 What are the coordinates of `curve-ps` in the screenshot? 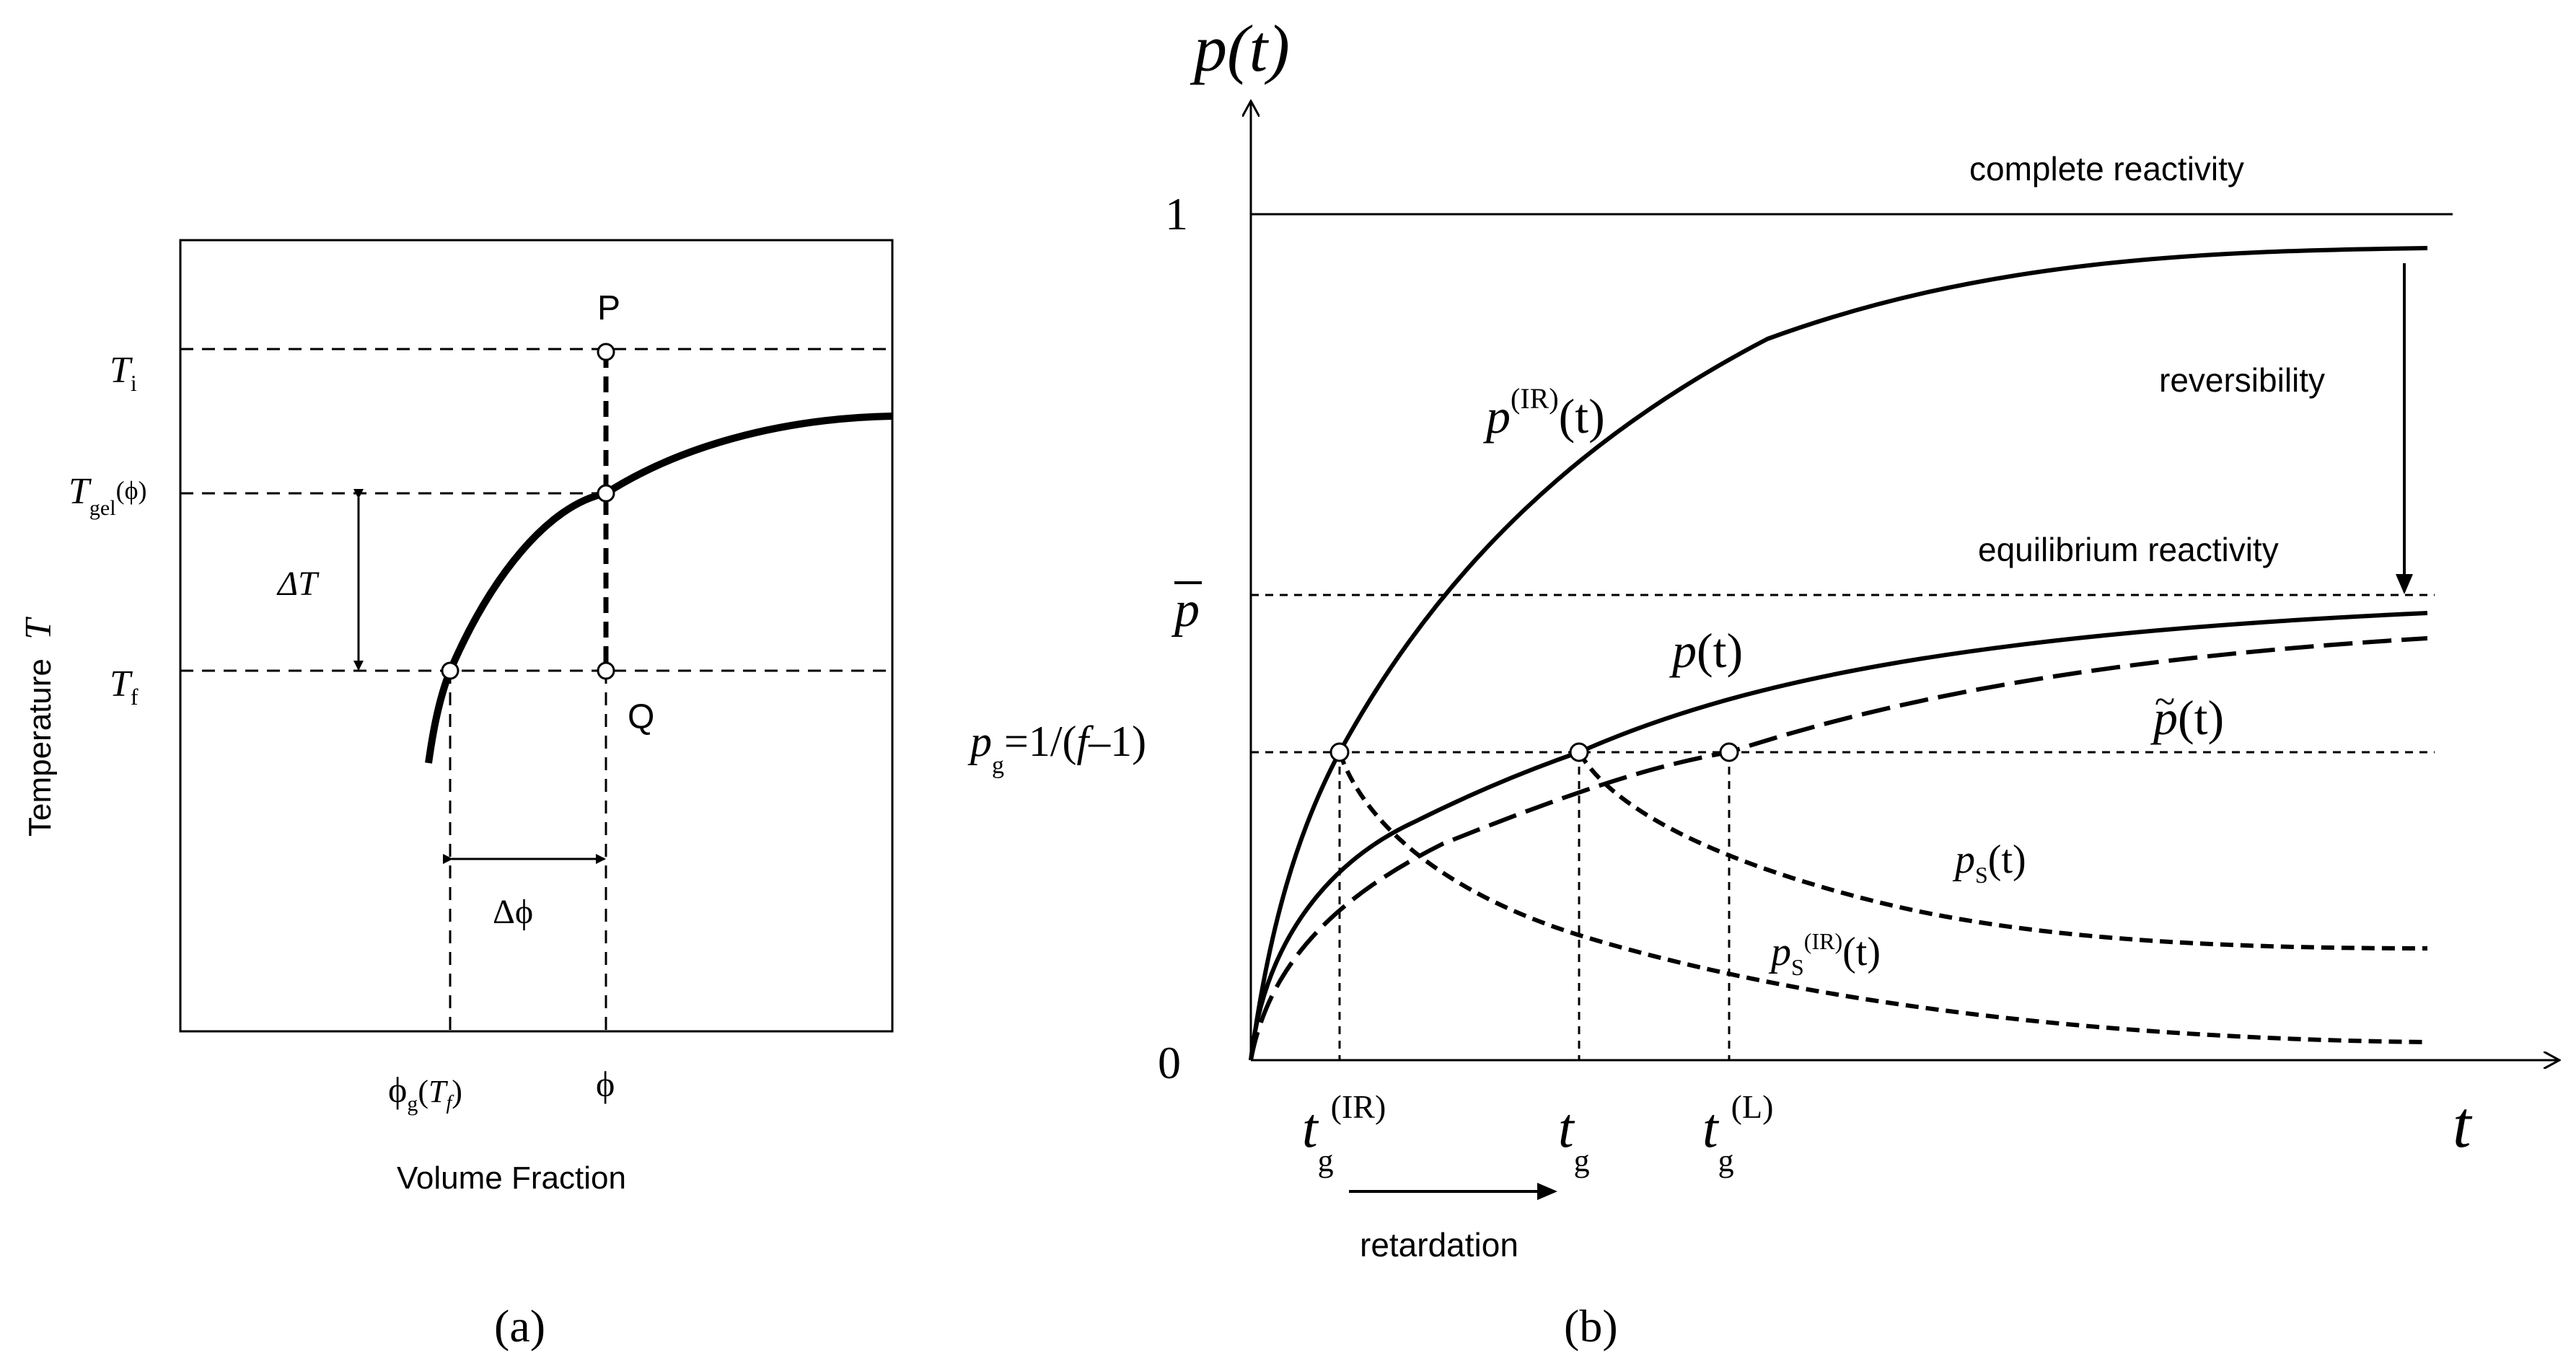 It's located at (2002, 851).